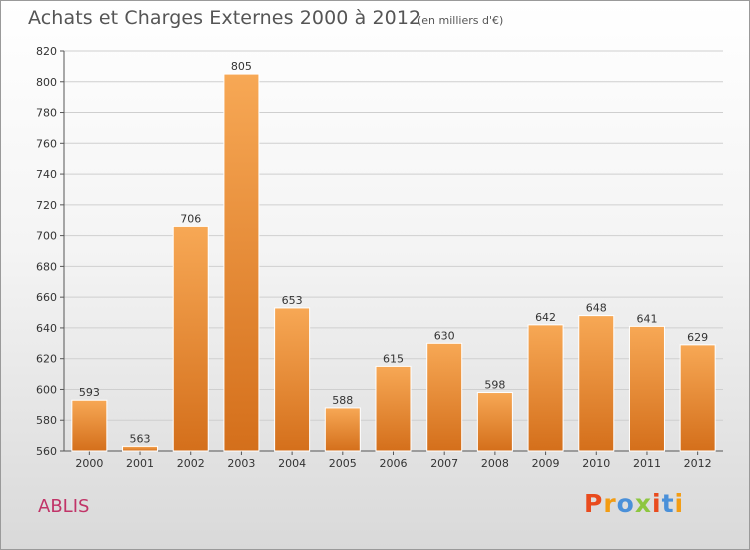 Image resolution: width=750 pixels, height=550 pixels. What do you see at coordinates (46, 297) in the screenshot?
I see `y-tick-label: 660` at bounding box center [46, 297].